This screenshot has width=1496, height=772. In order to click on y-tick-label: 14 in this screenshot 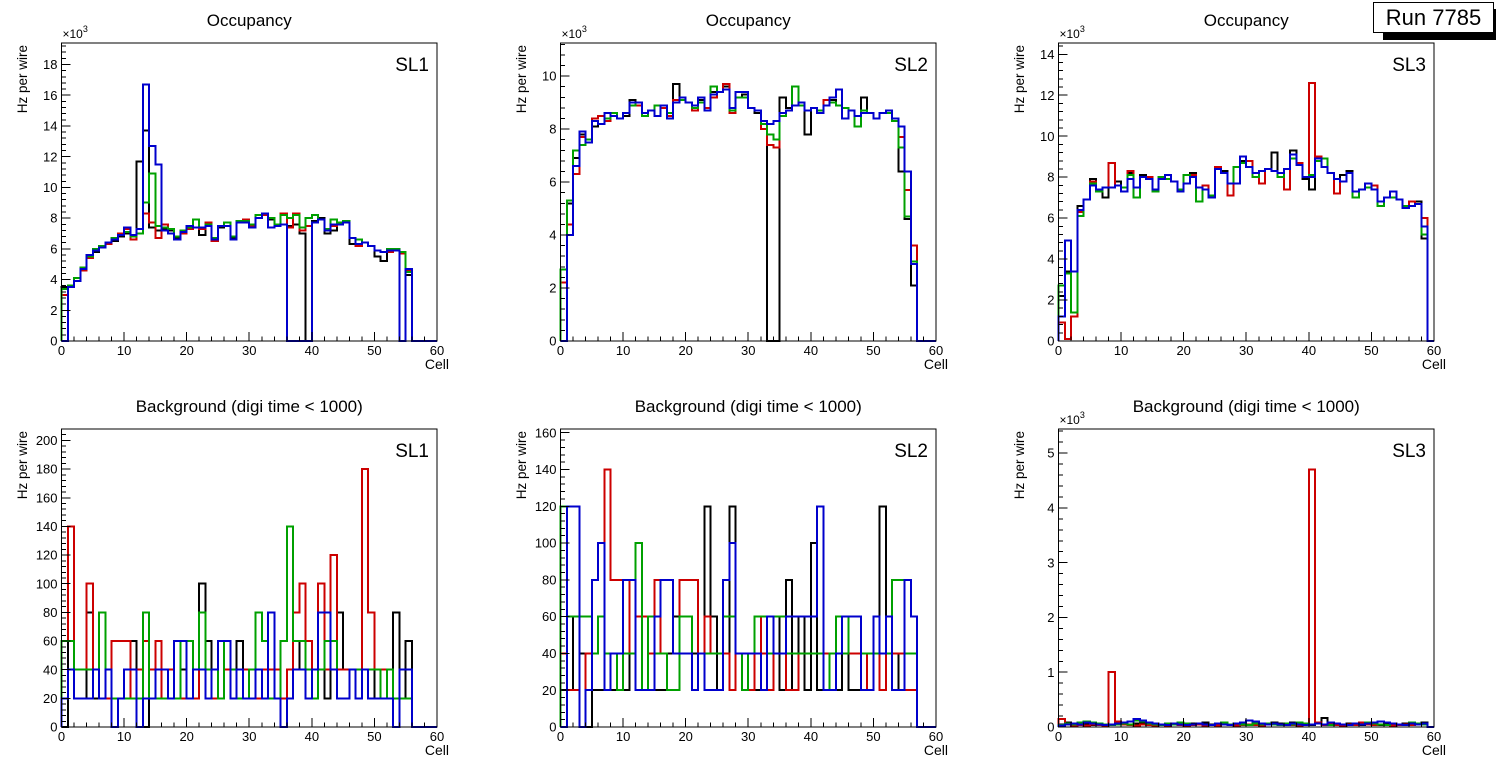, I will do `click(1047, 54)`.